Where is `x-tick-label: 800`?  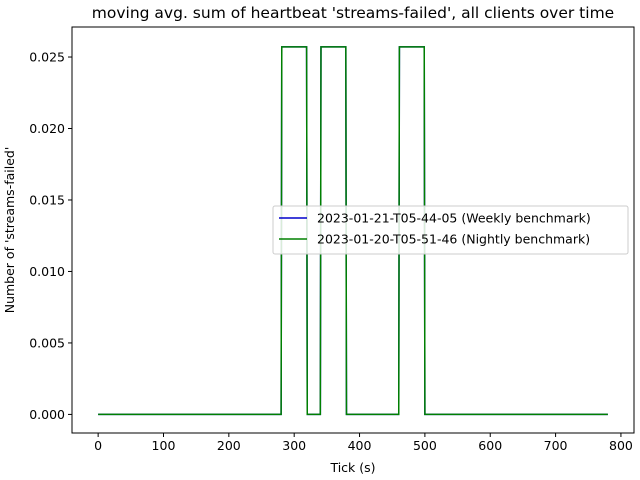
x-tick-label: 800 is located at coordinates (621, 445).